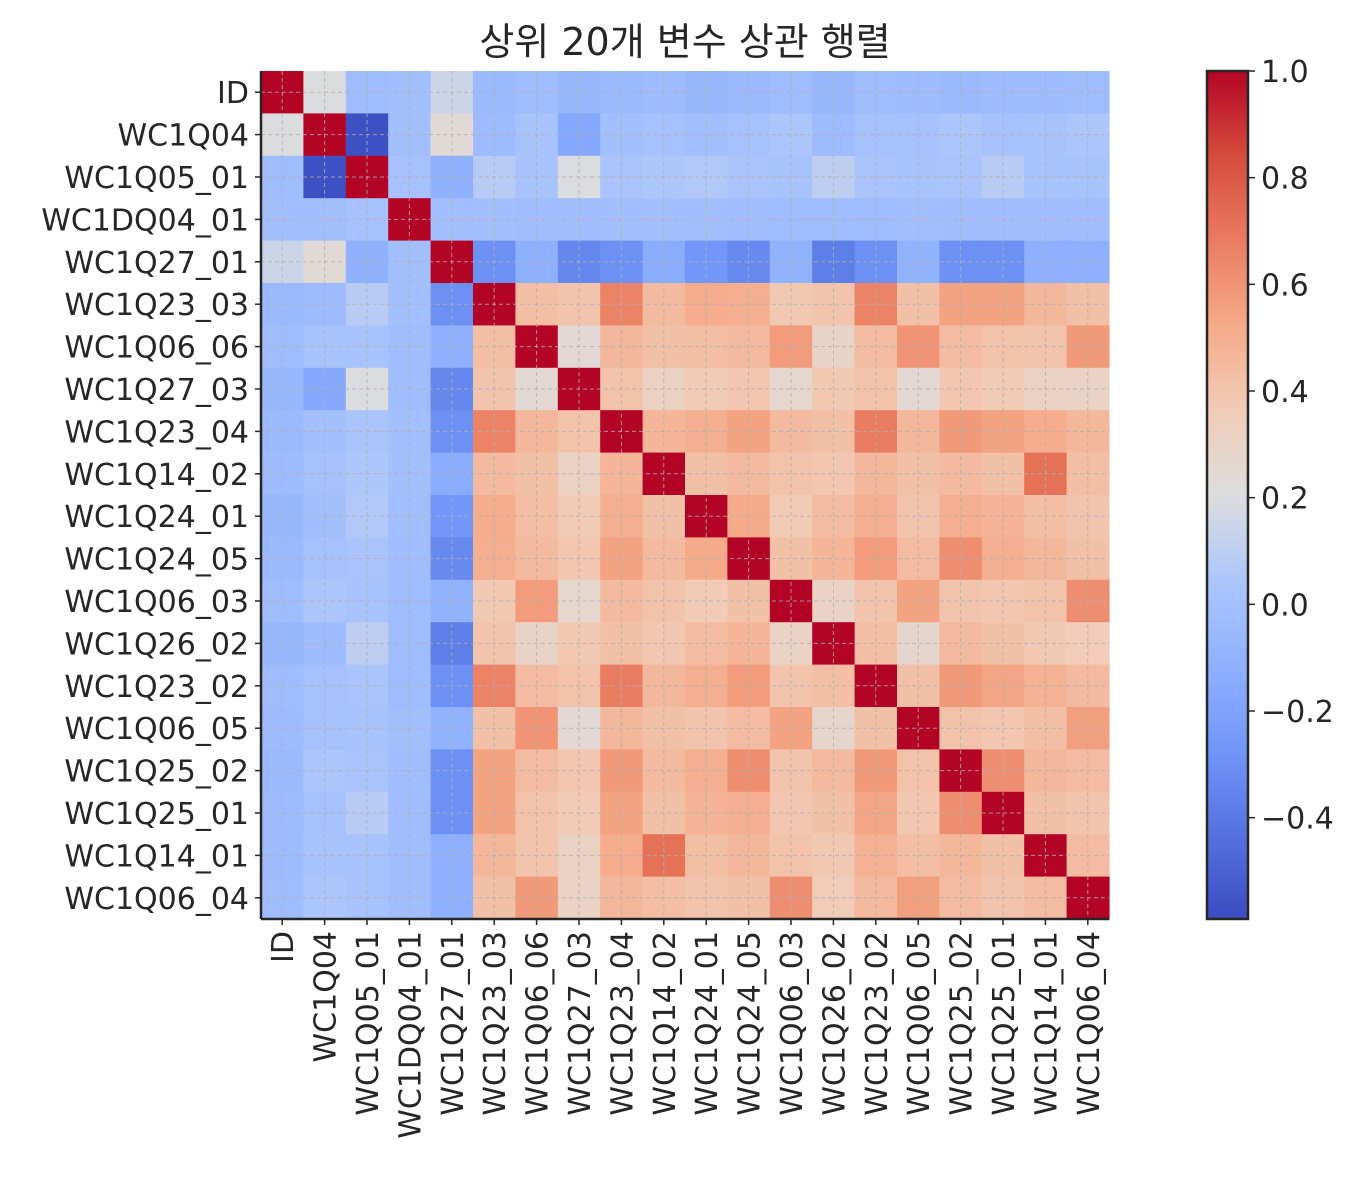  What do you see at coordinates (1285, 179) in the screenshot?
I see `colorbar-tick-label: 0.8` at bounding box center [1285, 179].